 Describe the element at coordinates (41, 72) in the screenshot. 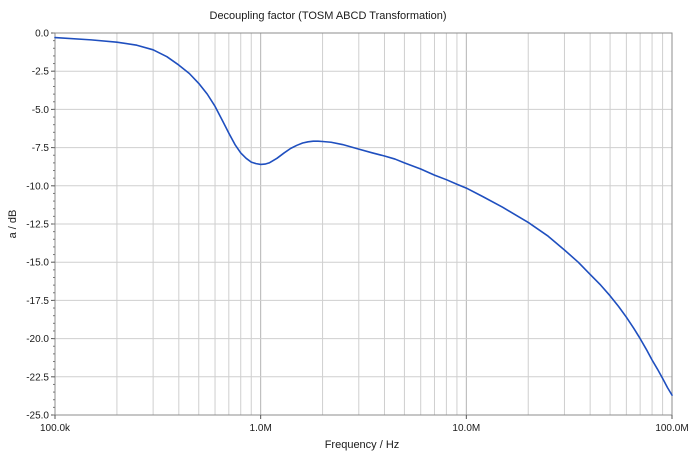

I see `y-tick-label: -2.5` at that location.